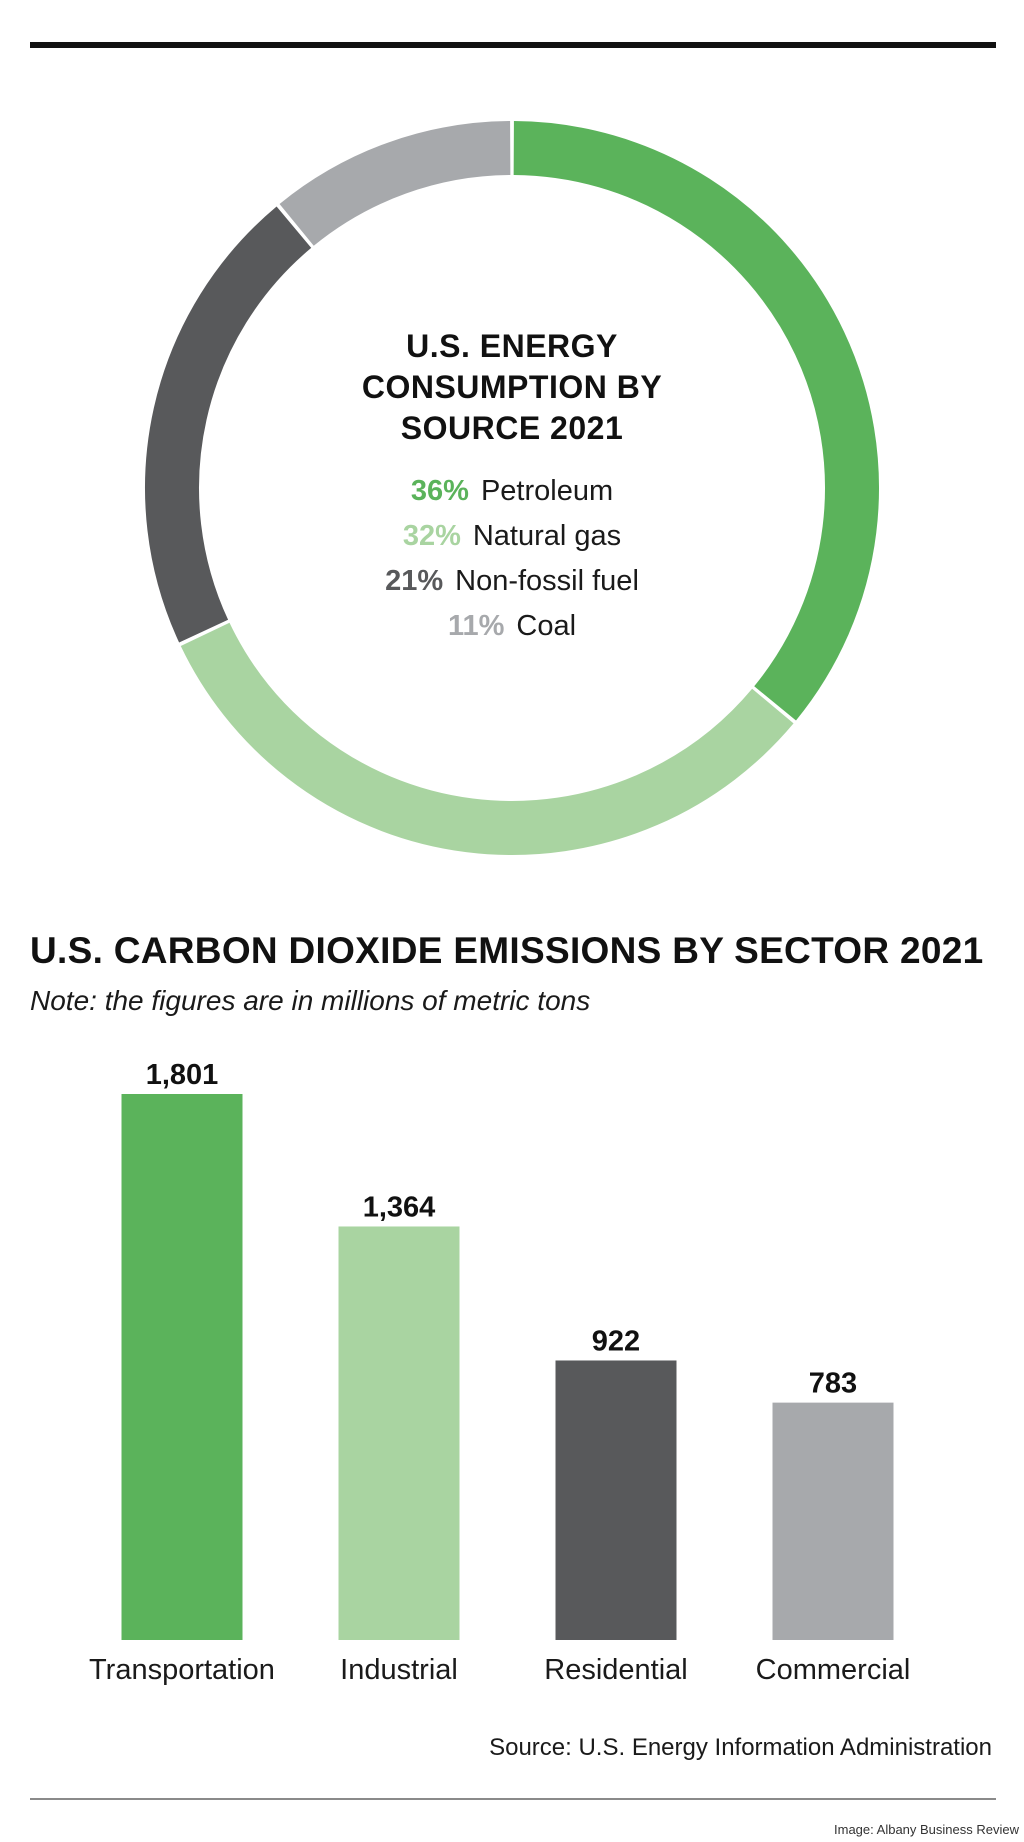  I want to click on legend-item-petroleum: 36% Petroleum, so click(512, 491).